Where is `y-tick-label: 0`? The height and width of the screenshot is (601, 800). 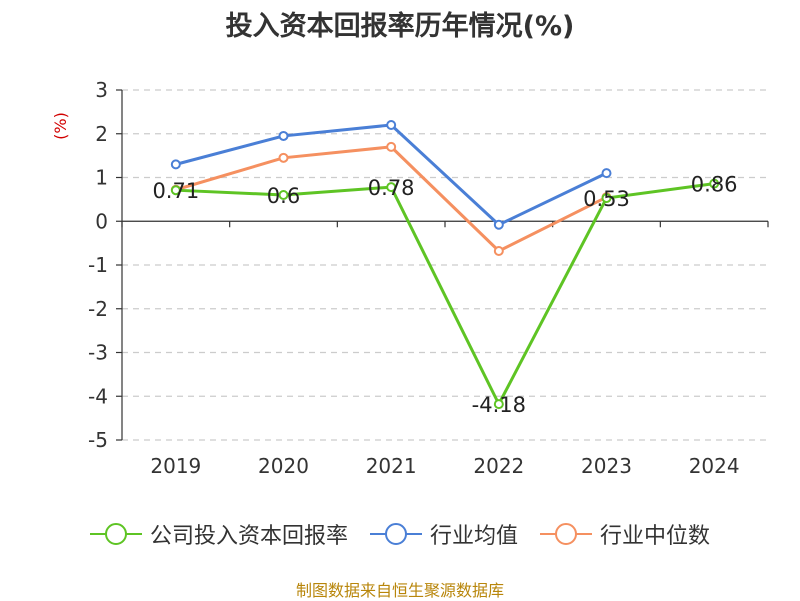 y-tick-label: 0 is located at coordinates (101, 221).